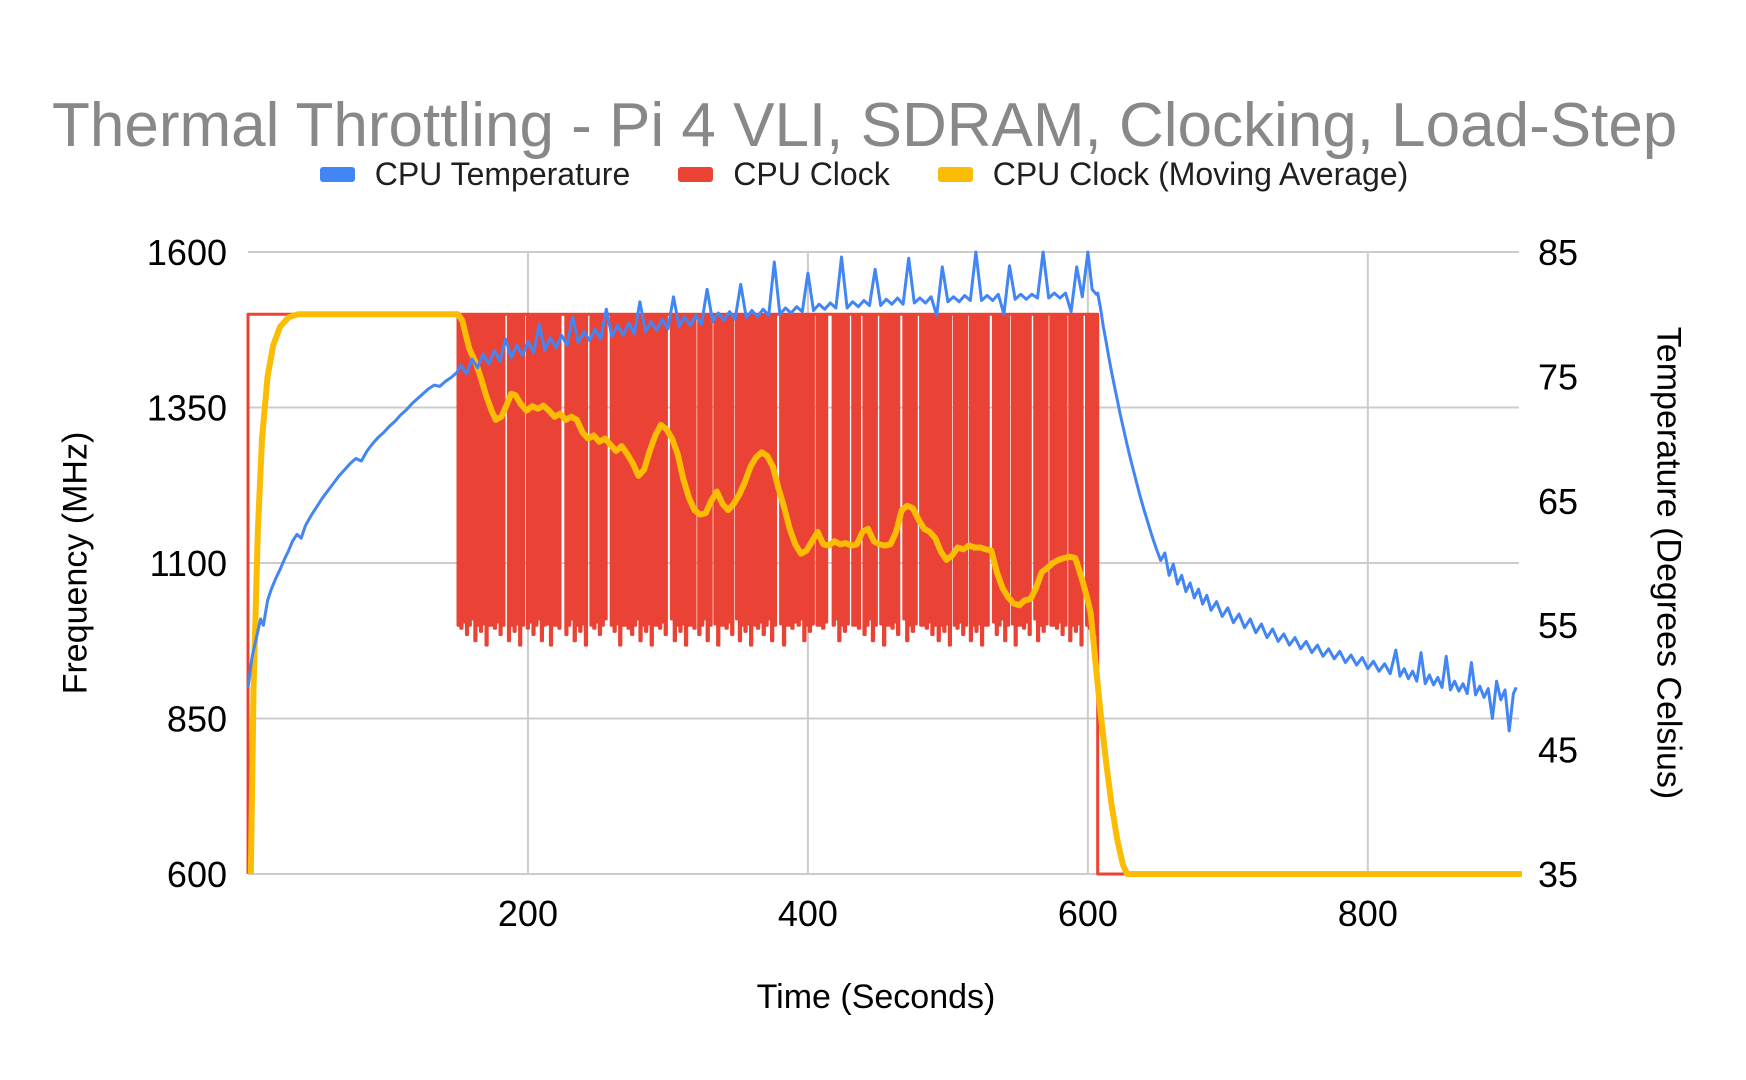  I want to click on x-axis-tick-label: 800, so click(1368, 913).